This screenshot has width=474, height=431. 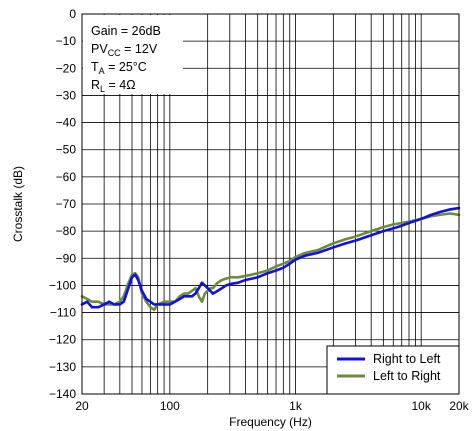 I want to click on x-tick-label: 1k, so click(x=296, y=406).